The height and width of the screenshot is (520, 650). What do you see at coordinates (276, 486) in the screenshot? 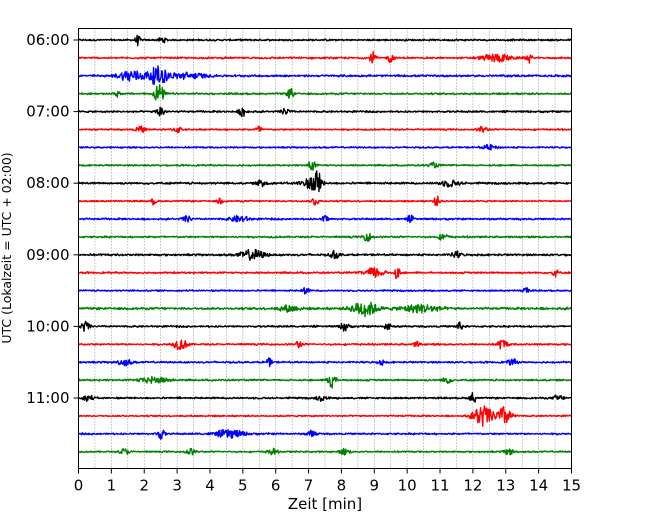
I see `x-tick-label: 6` at bounding box center [276, 486].